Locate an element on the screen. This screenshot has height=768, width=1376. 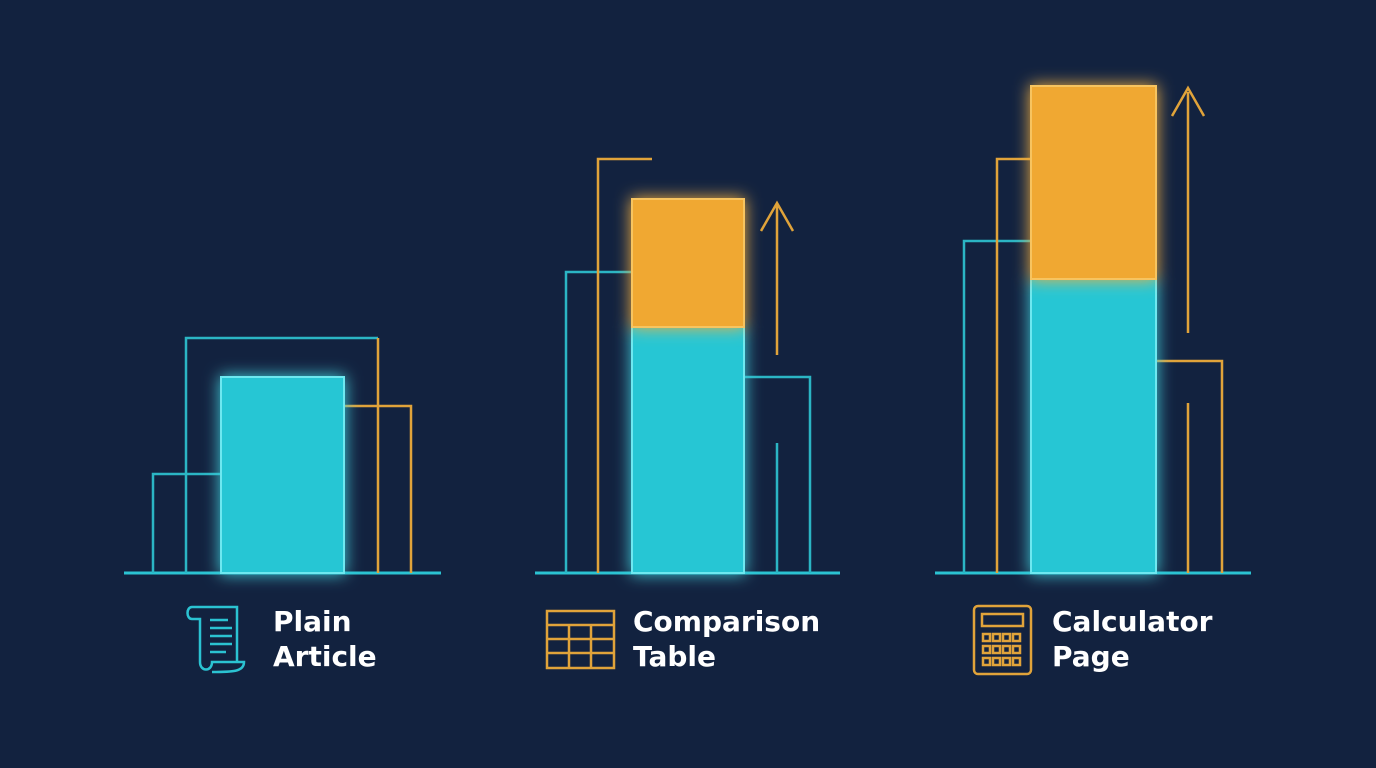
icon-calculator is located at coordinates (1002, 640).